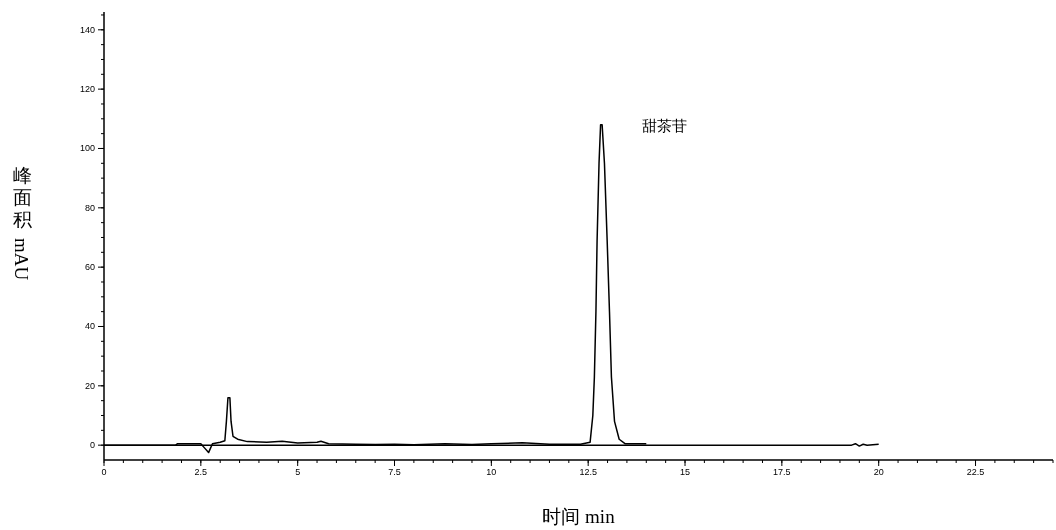 The height and width of the screenshot is (530, 1056). I want to click on x-tick-label: 0, so click(104, 472).